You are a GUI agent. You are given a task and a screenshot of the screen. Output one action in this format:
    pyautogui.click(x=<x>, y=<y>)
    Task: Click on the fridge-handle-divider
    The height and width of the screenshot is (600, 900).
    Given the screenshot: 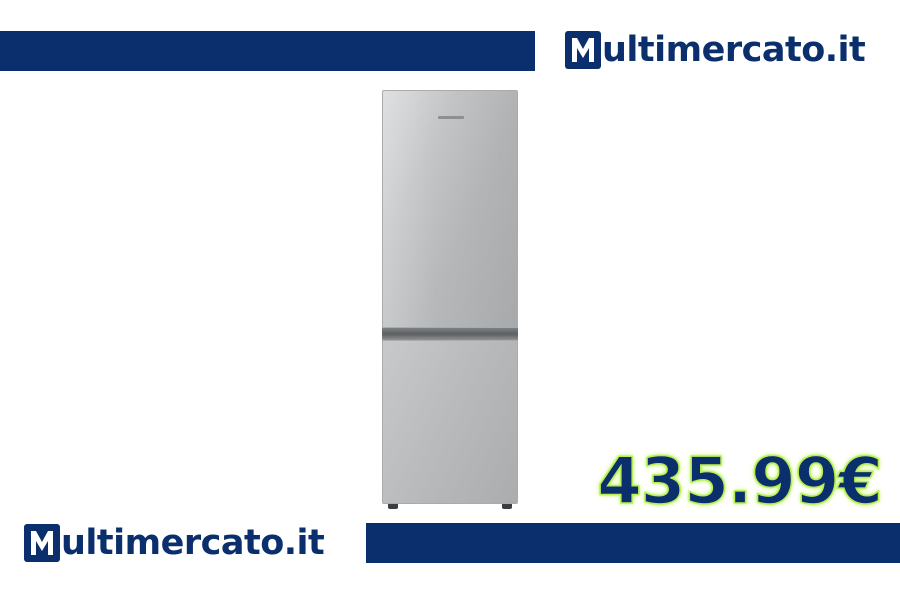 What is the action you would take?
    pyautogui.click(x=450, y=334)
    